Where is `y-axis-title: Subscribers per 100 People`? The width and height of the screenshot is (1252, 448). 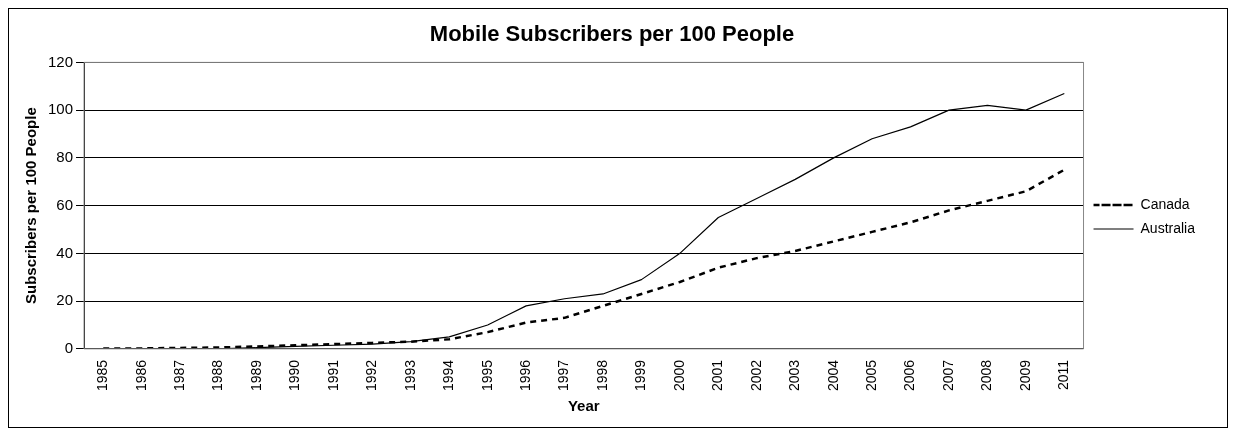
y-axis-title: Subscribers per 100 People is located at coordinates (31, 206).